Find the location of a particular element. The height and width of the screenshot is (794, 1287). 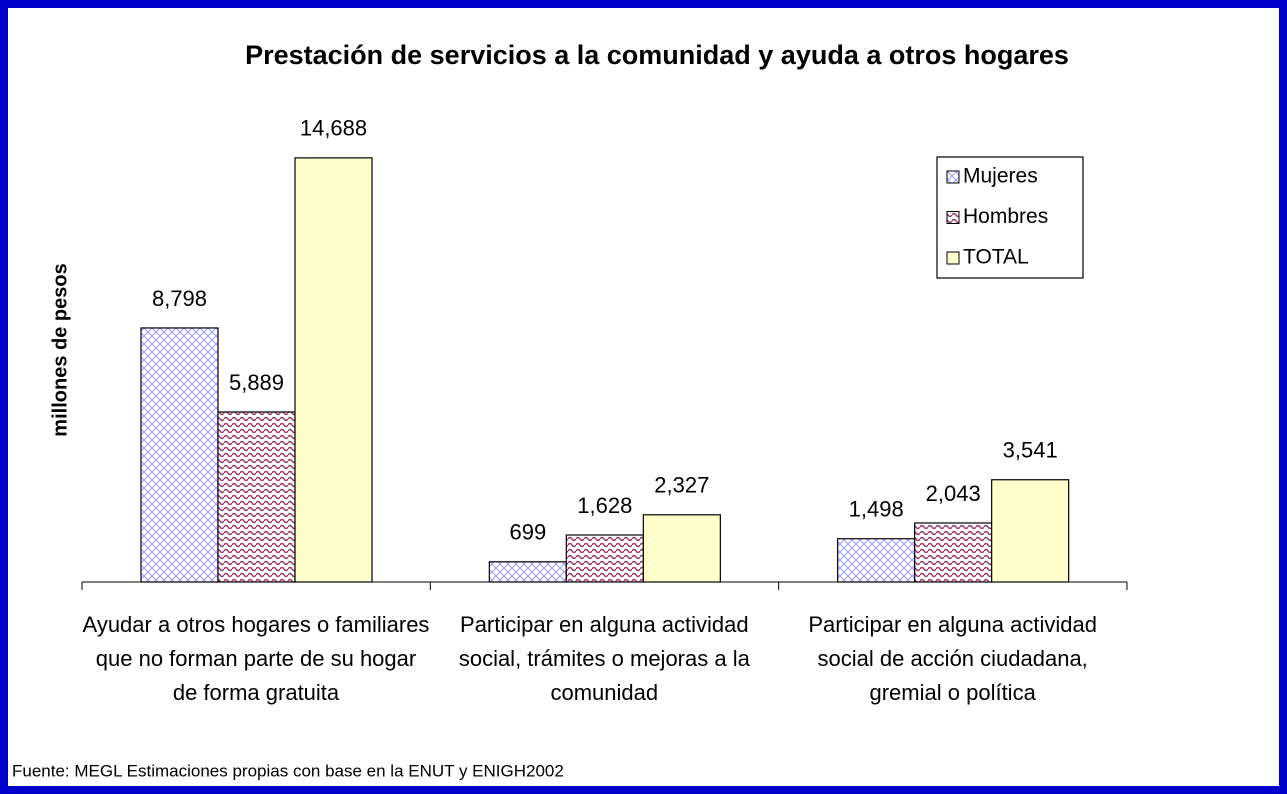

legend-label: Hombres is located at coordinates (1005, 216).